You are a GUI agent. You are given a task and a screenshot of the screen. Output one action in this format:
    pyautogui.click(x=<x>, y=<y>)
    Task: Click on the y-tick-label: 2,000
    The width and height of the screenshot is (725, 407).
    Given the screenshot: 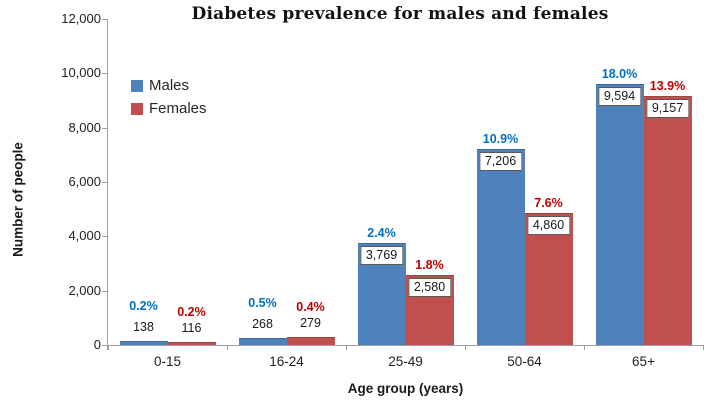 What is the action you would take?
    pyautogui.click(x=84, y=290)
    